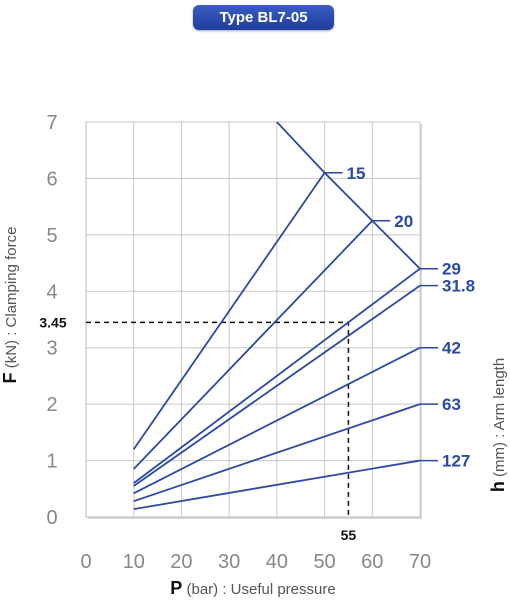 This screenshot has width=510, height=600. I want to click on y-axis-title: F (kN) : Clamping force, so click(10, 305).